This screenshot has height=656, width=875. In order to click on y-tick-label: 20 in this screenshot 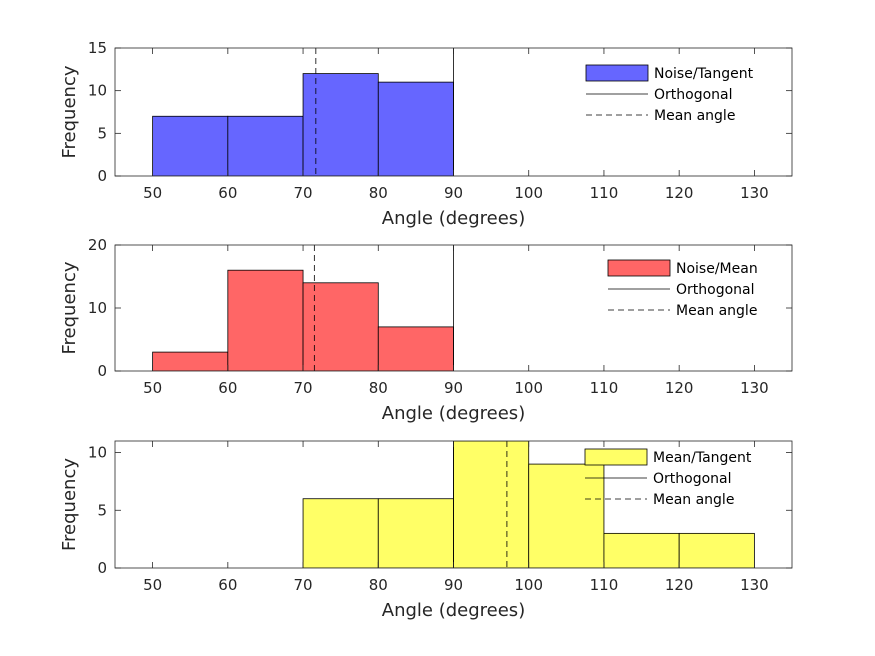, I will do `click(97, 245)`.